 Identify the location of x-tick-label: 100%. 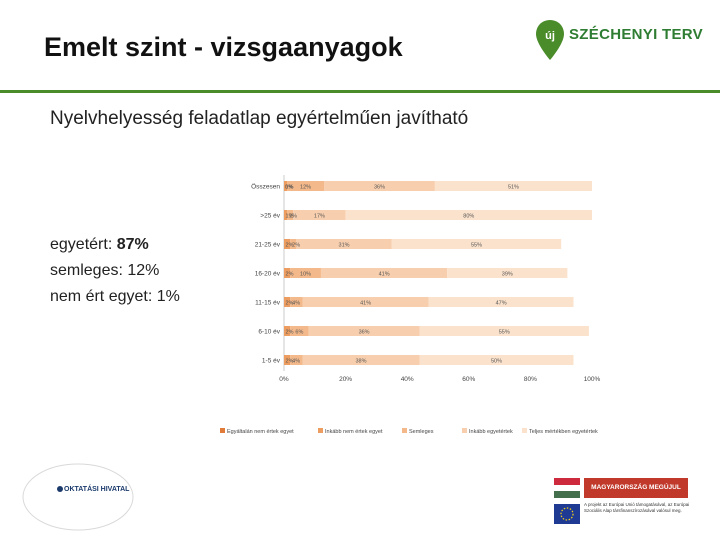
(592, 379).